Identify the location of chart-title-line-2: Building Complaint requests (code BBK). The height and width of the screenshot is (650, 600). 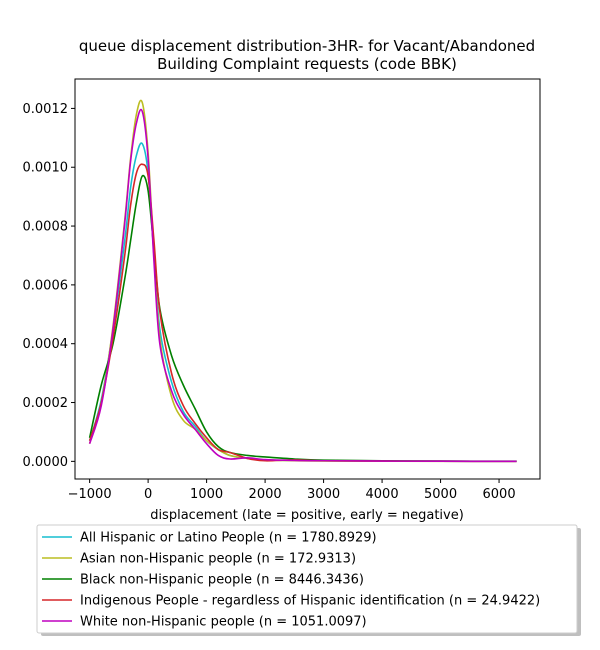
(307, 64).